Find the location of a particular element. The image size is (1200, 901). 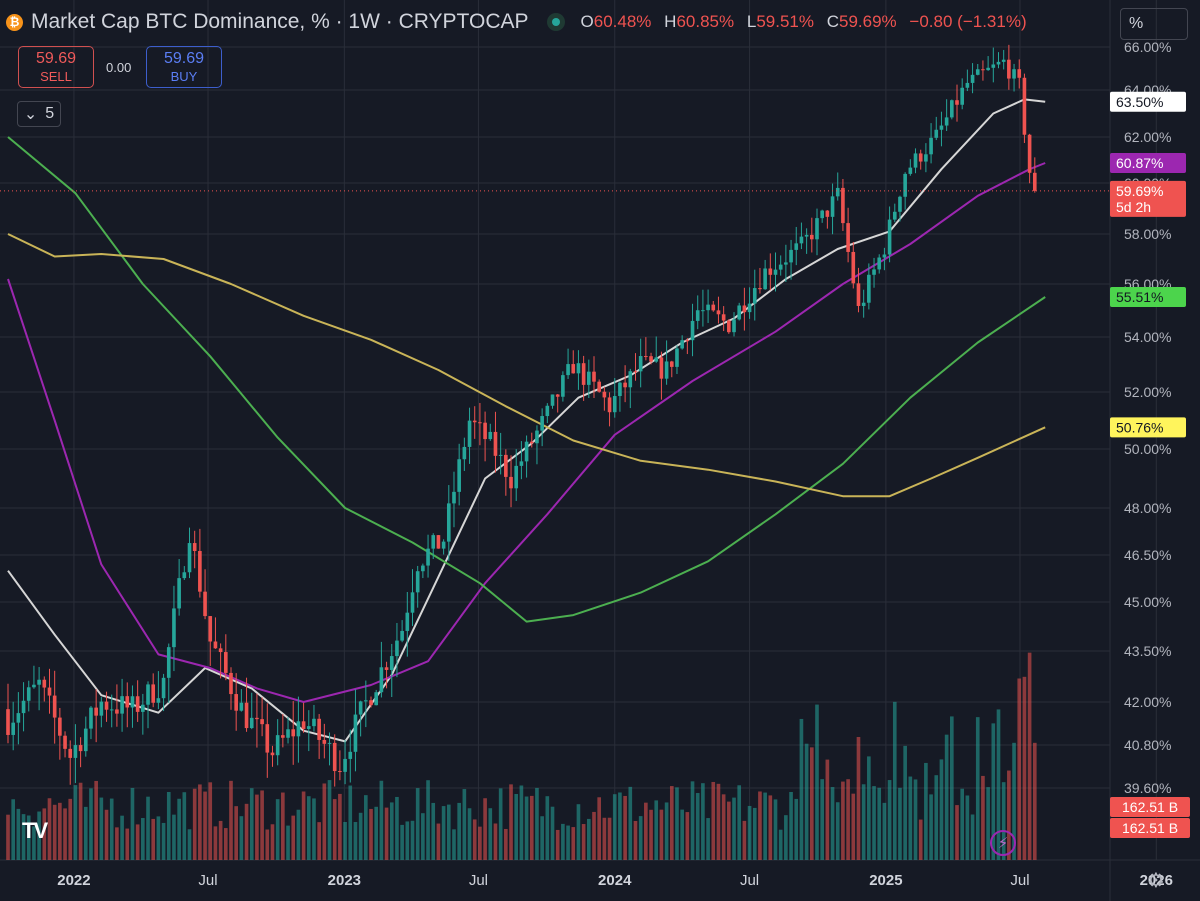

scale-mode-button: % is located at coordinates (1154, 24).